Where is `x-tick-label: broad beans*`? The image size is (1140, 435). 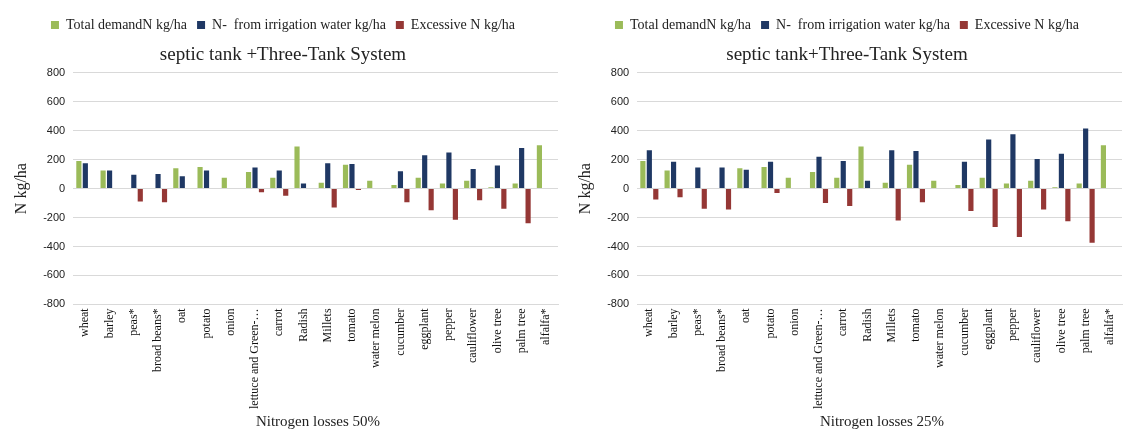 x-tick-label: broad beans* is located at coordinates (157, 340).